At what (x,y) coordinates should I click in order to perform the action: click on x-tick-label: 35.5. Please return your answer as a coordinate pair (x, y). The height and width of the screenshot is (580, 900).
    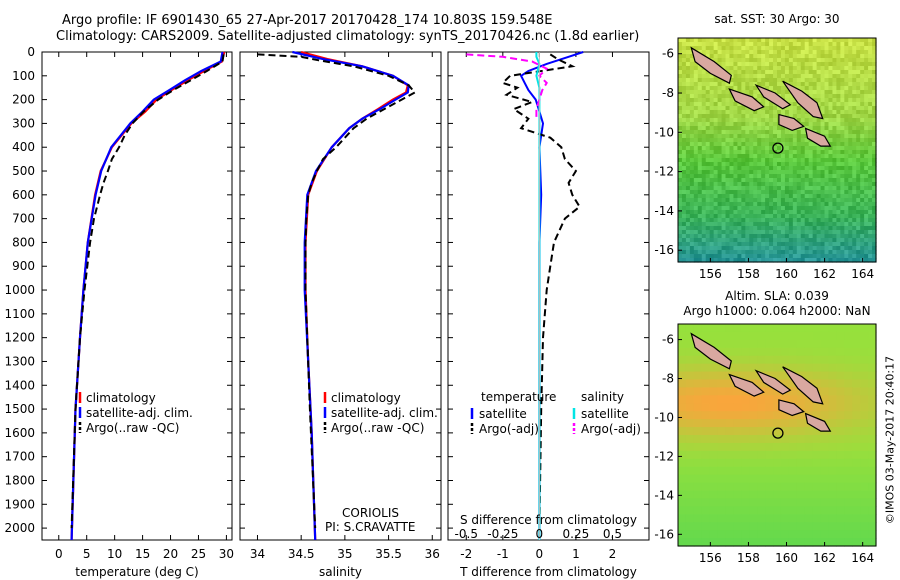
    Looking at the image, I should click on (388, 554).